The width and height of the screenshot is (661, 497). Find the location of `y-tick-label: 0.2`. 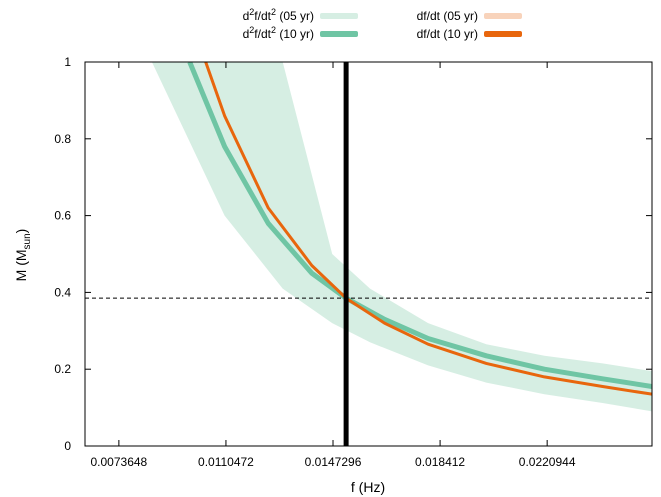

y-tick-label: 0.2 is located at coordinates (62, 369).